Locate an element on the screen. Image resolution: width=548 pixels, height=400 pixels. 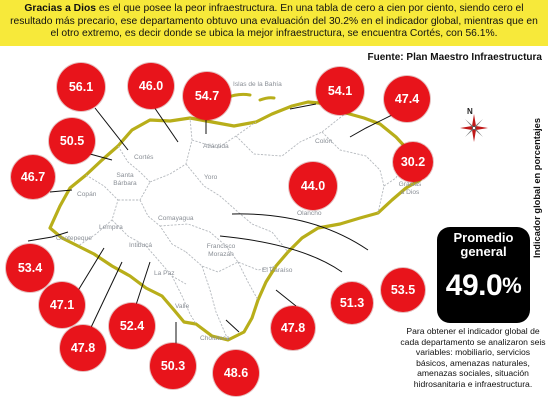
badge-el-paraiso: 47.8 is located at coordinates (293, 328).